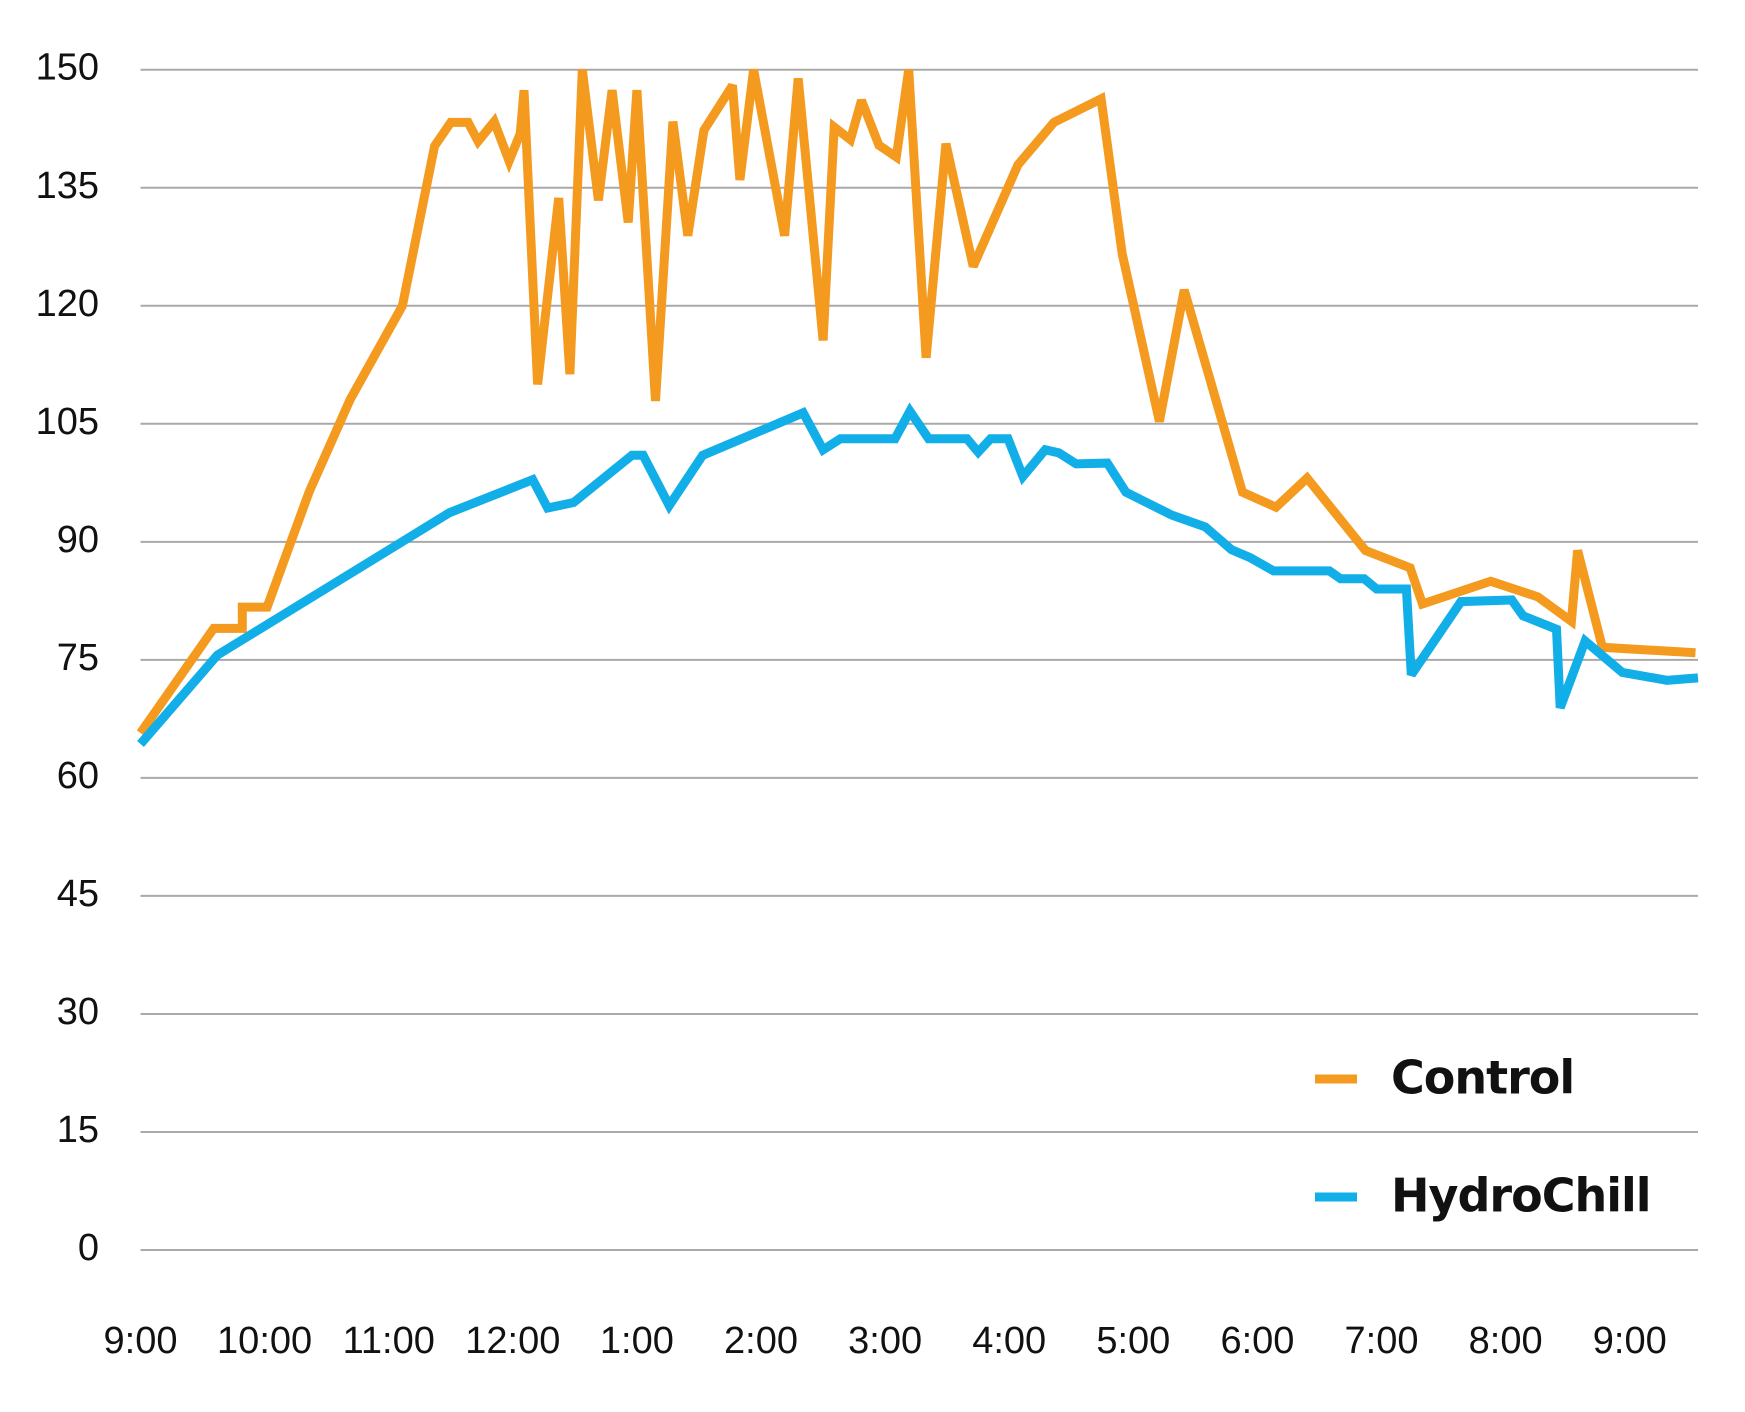  I want to click on y-tick-label: 120, so click(67, 304).